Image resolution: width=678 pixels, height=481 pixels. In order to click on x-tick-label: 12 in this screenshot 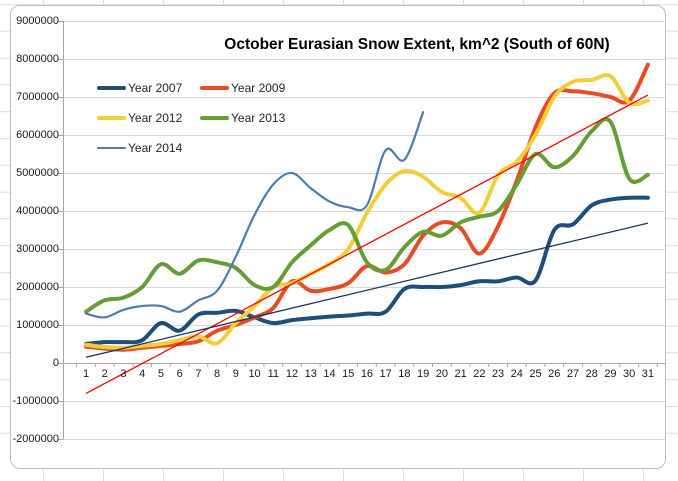, I will do `click(292, 374)`.